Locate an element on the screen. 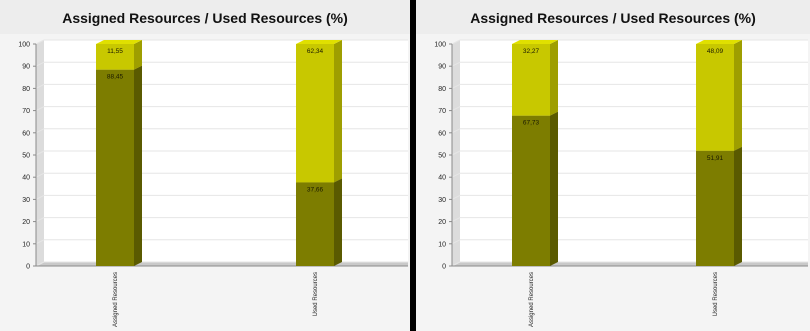 The image size is (810, 331). data-label: 51,91 is located at coordinates (715, 158).